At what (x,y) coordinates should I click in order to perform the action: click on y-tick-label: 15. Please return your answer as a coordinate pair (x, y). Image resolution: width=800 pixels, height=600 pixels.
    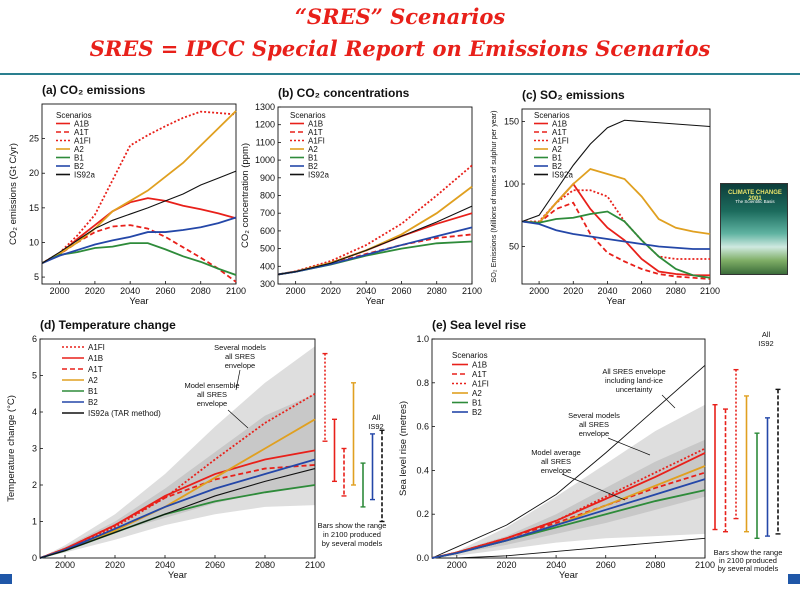
    Looking at the image, I should click on (34, 208).